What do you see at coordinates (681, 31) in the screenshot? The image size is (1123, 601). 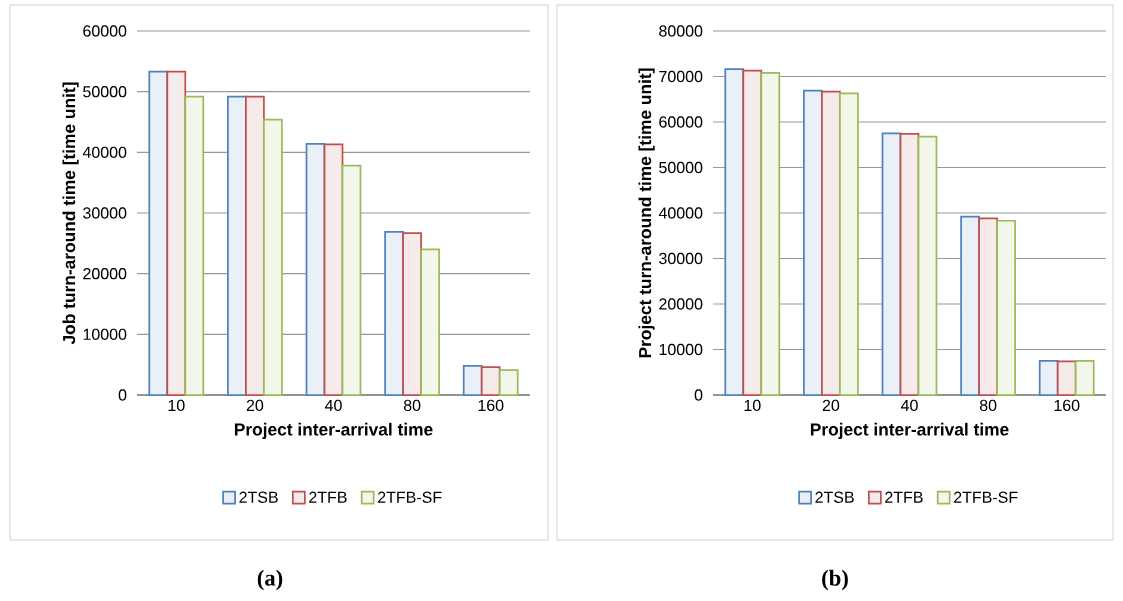 I see `y-tick-label: 80000` at bounding box center [681, 31].